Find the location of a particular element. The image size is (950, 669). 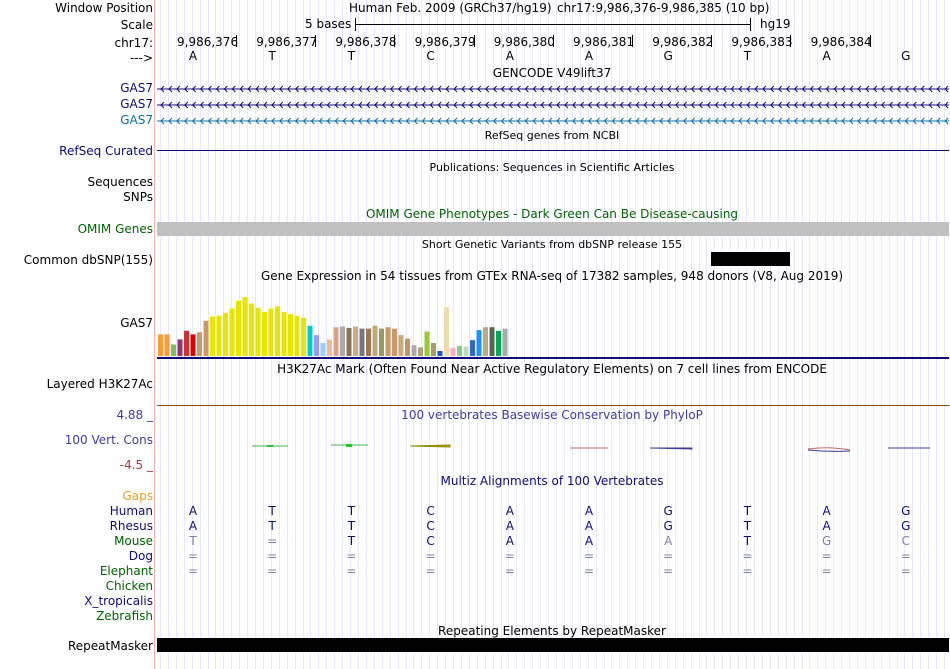

refseq-feature is located at coordinates (553, 150).